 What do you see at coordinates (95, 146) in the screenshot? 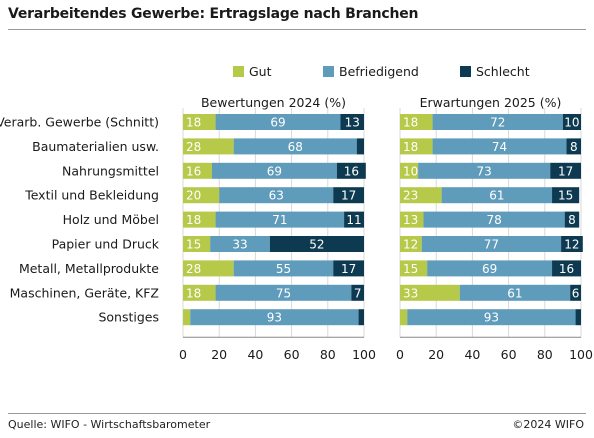
I see `category-label: Baumaterialien usw.` at bounding box center [95, 146].